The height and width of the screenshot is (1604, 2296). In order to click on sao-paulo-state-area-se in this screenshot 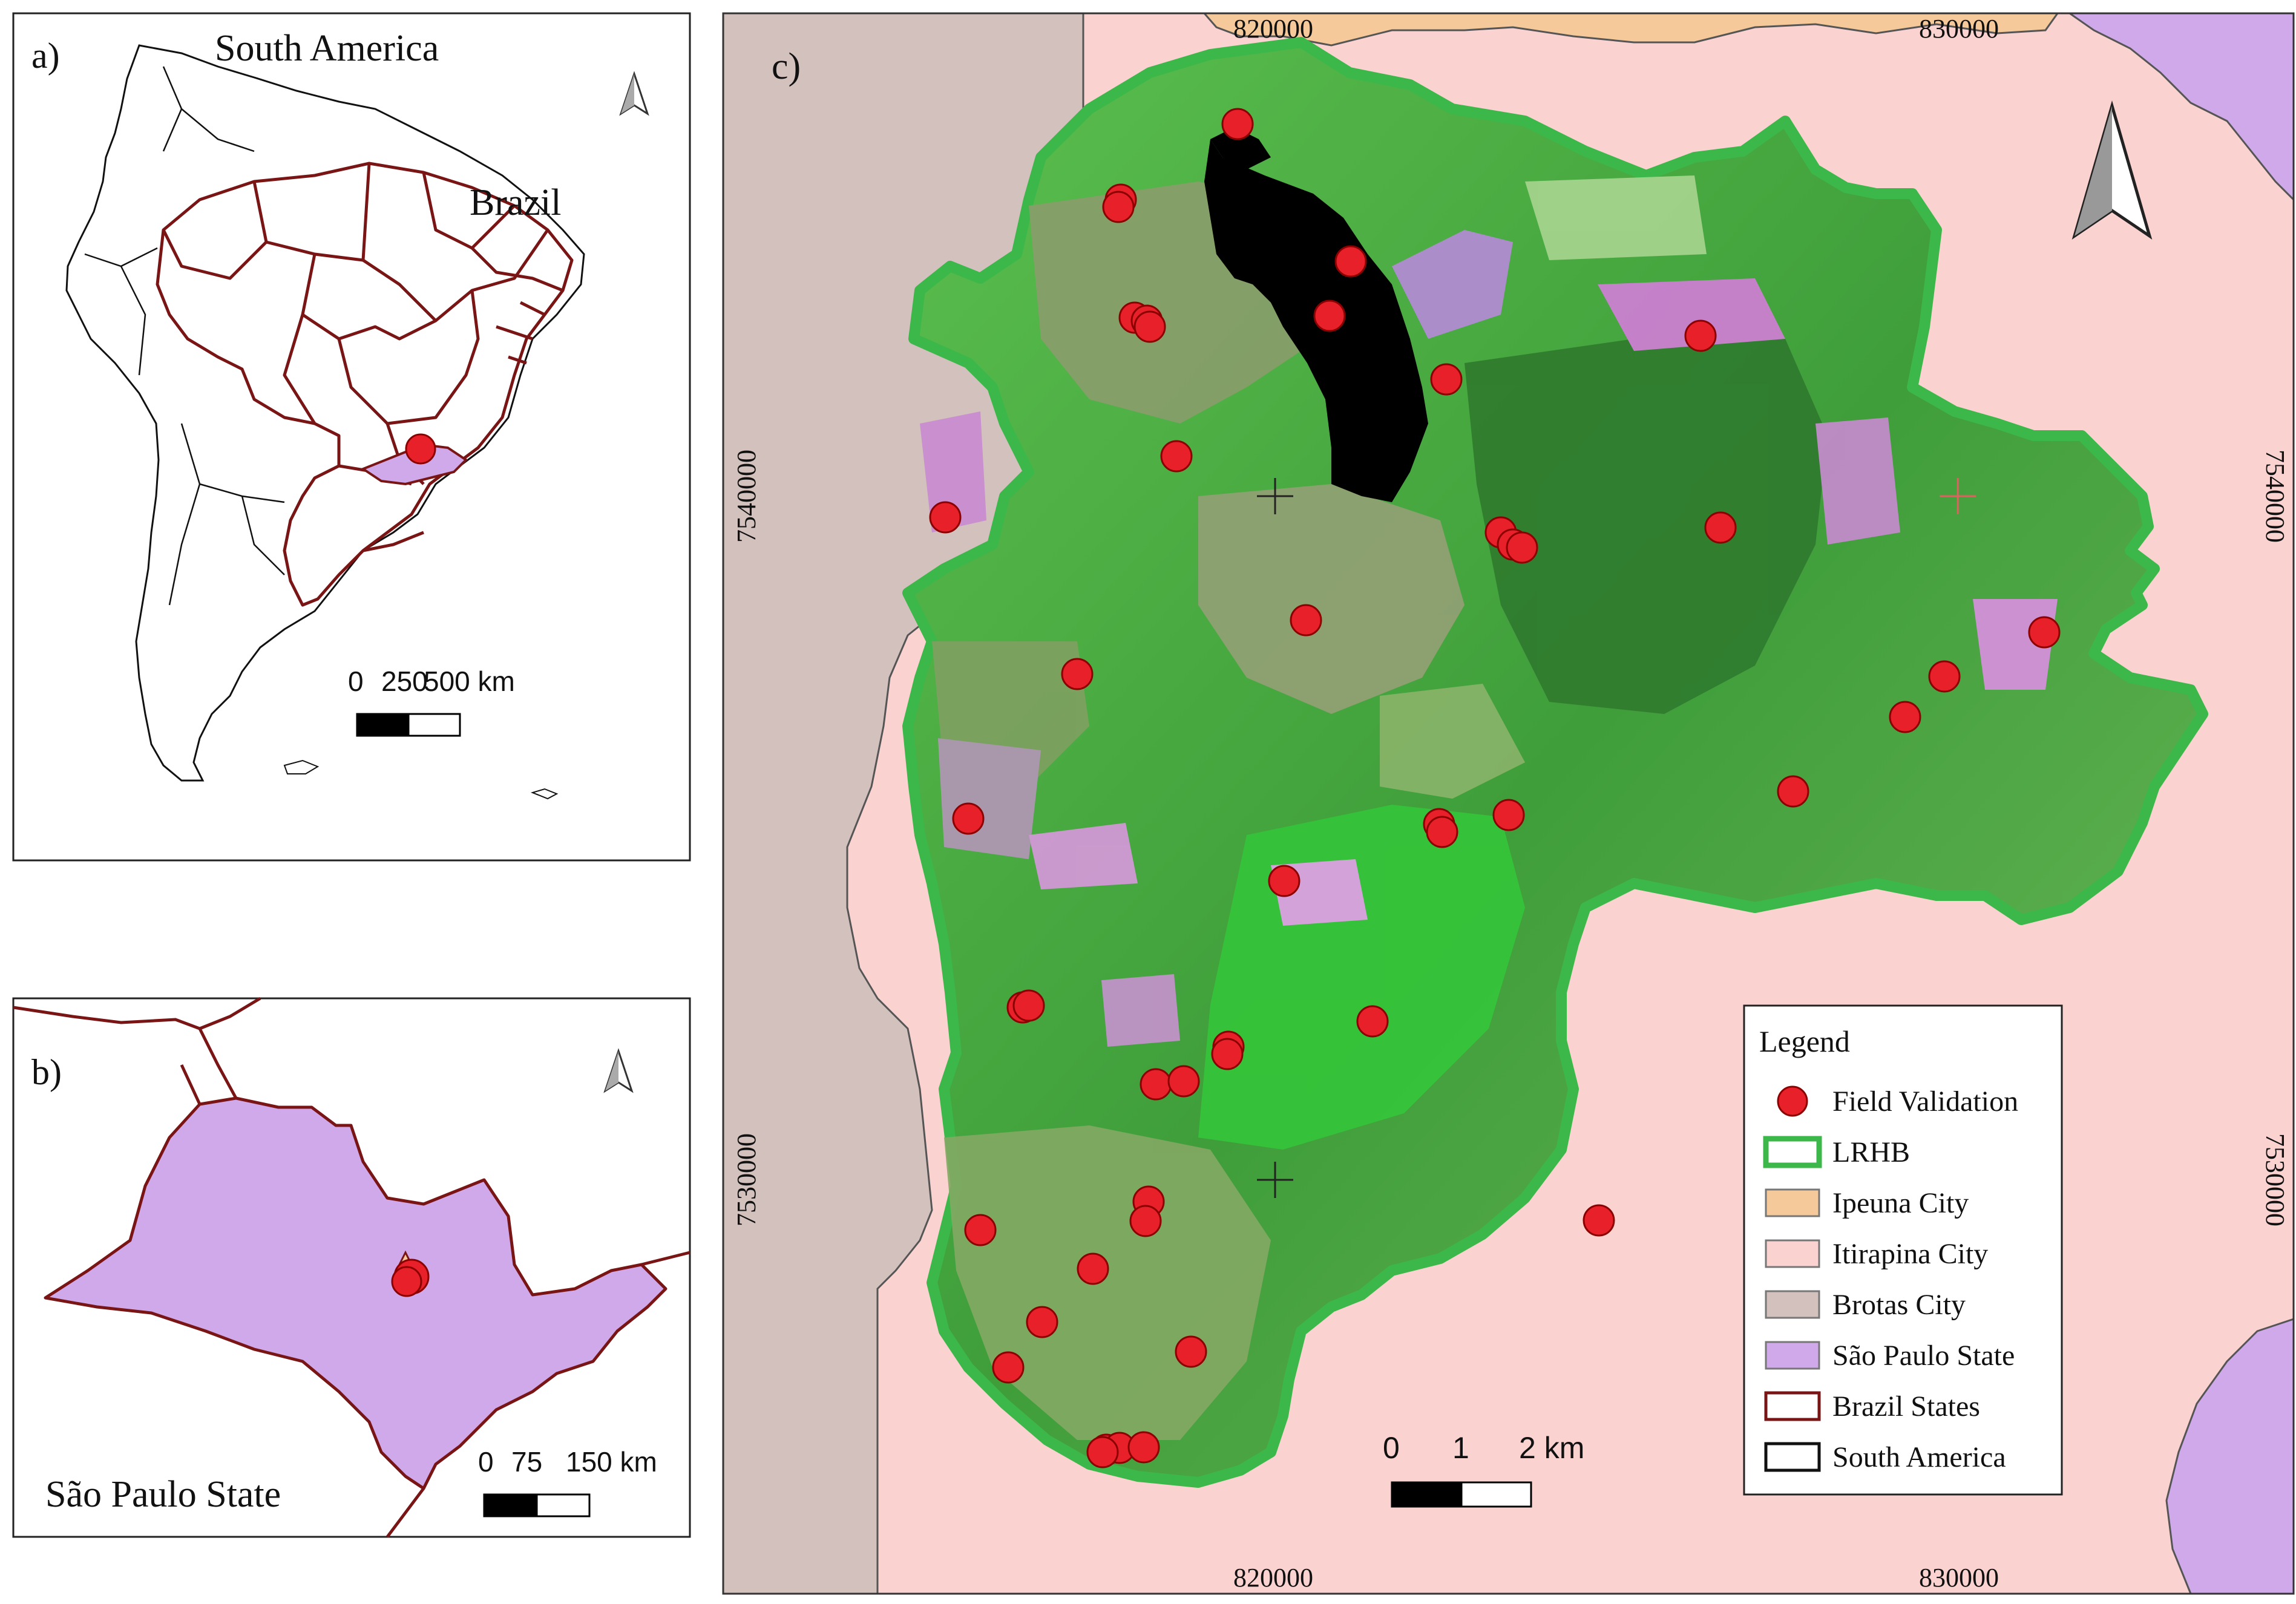, I will do `click(2229, 1456)`.